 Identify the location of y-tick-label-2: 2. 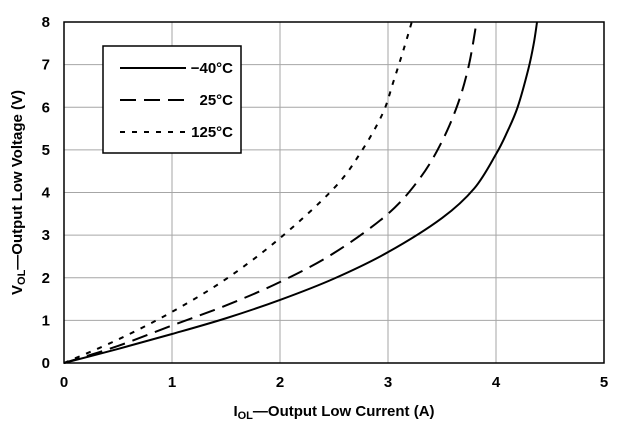
(46, 278).